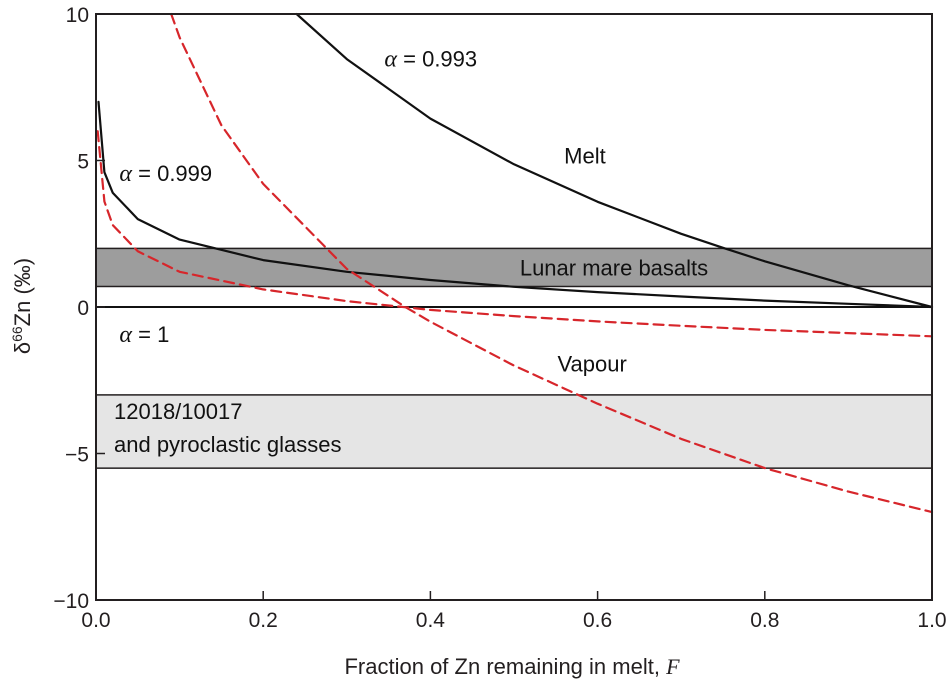 The image size is (946, 687). What do you see at coordinates (430, 60) in the screenshot?
I see `annotation: α = 0.993` at bounding box center [430, 60].